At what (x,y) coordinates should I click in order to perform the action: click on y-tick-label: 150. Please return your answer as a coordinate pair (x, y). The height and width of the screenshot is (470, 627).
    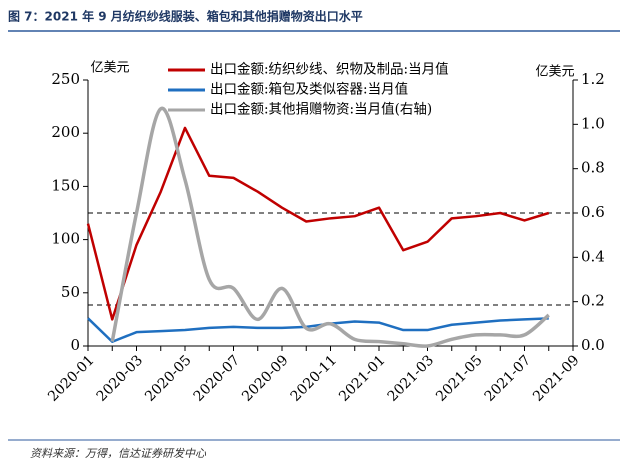
    Looking at the image, I should click on (65, 185).